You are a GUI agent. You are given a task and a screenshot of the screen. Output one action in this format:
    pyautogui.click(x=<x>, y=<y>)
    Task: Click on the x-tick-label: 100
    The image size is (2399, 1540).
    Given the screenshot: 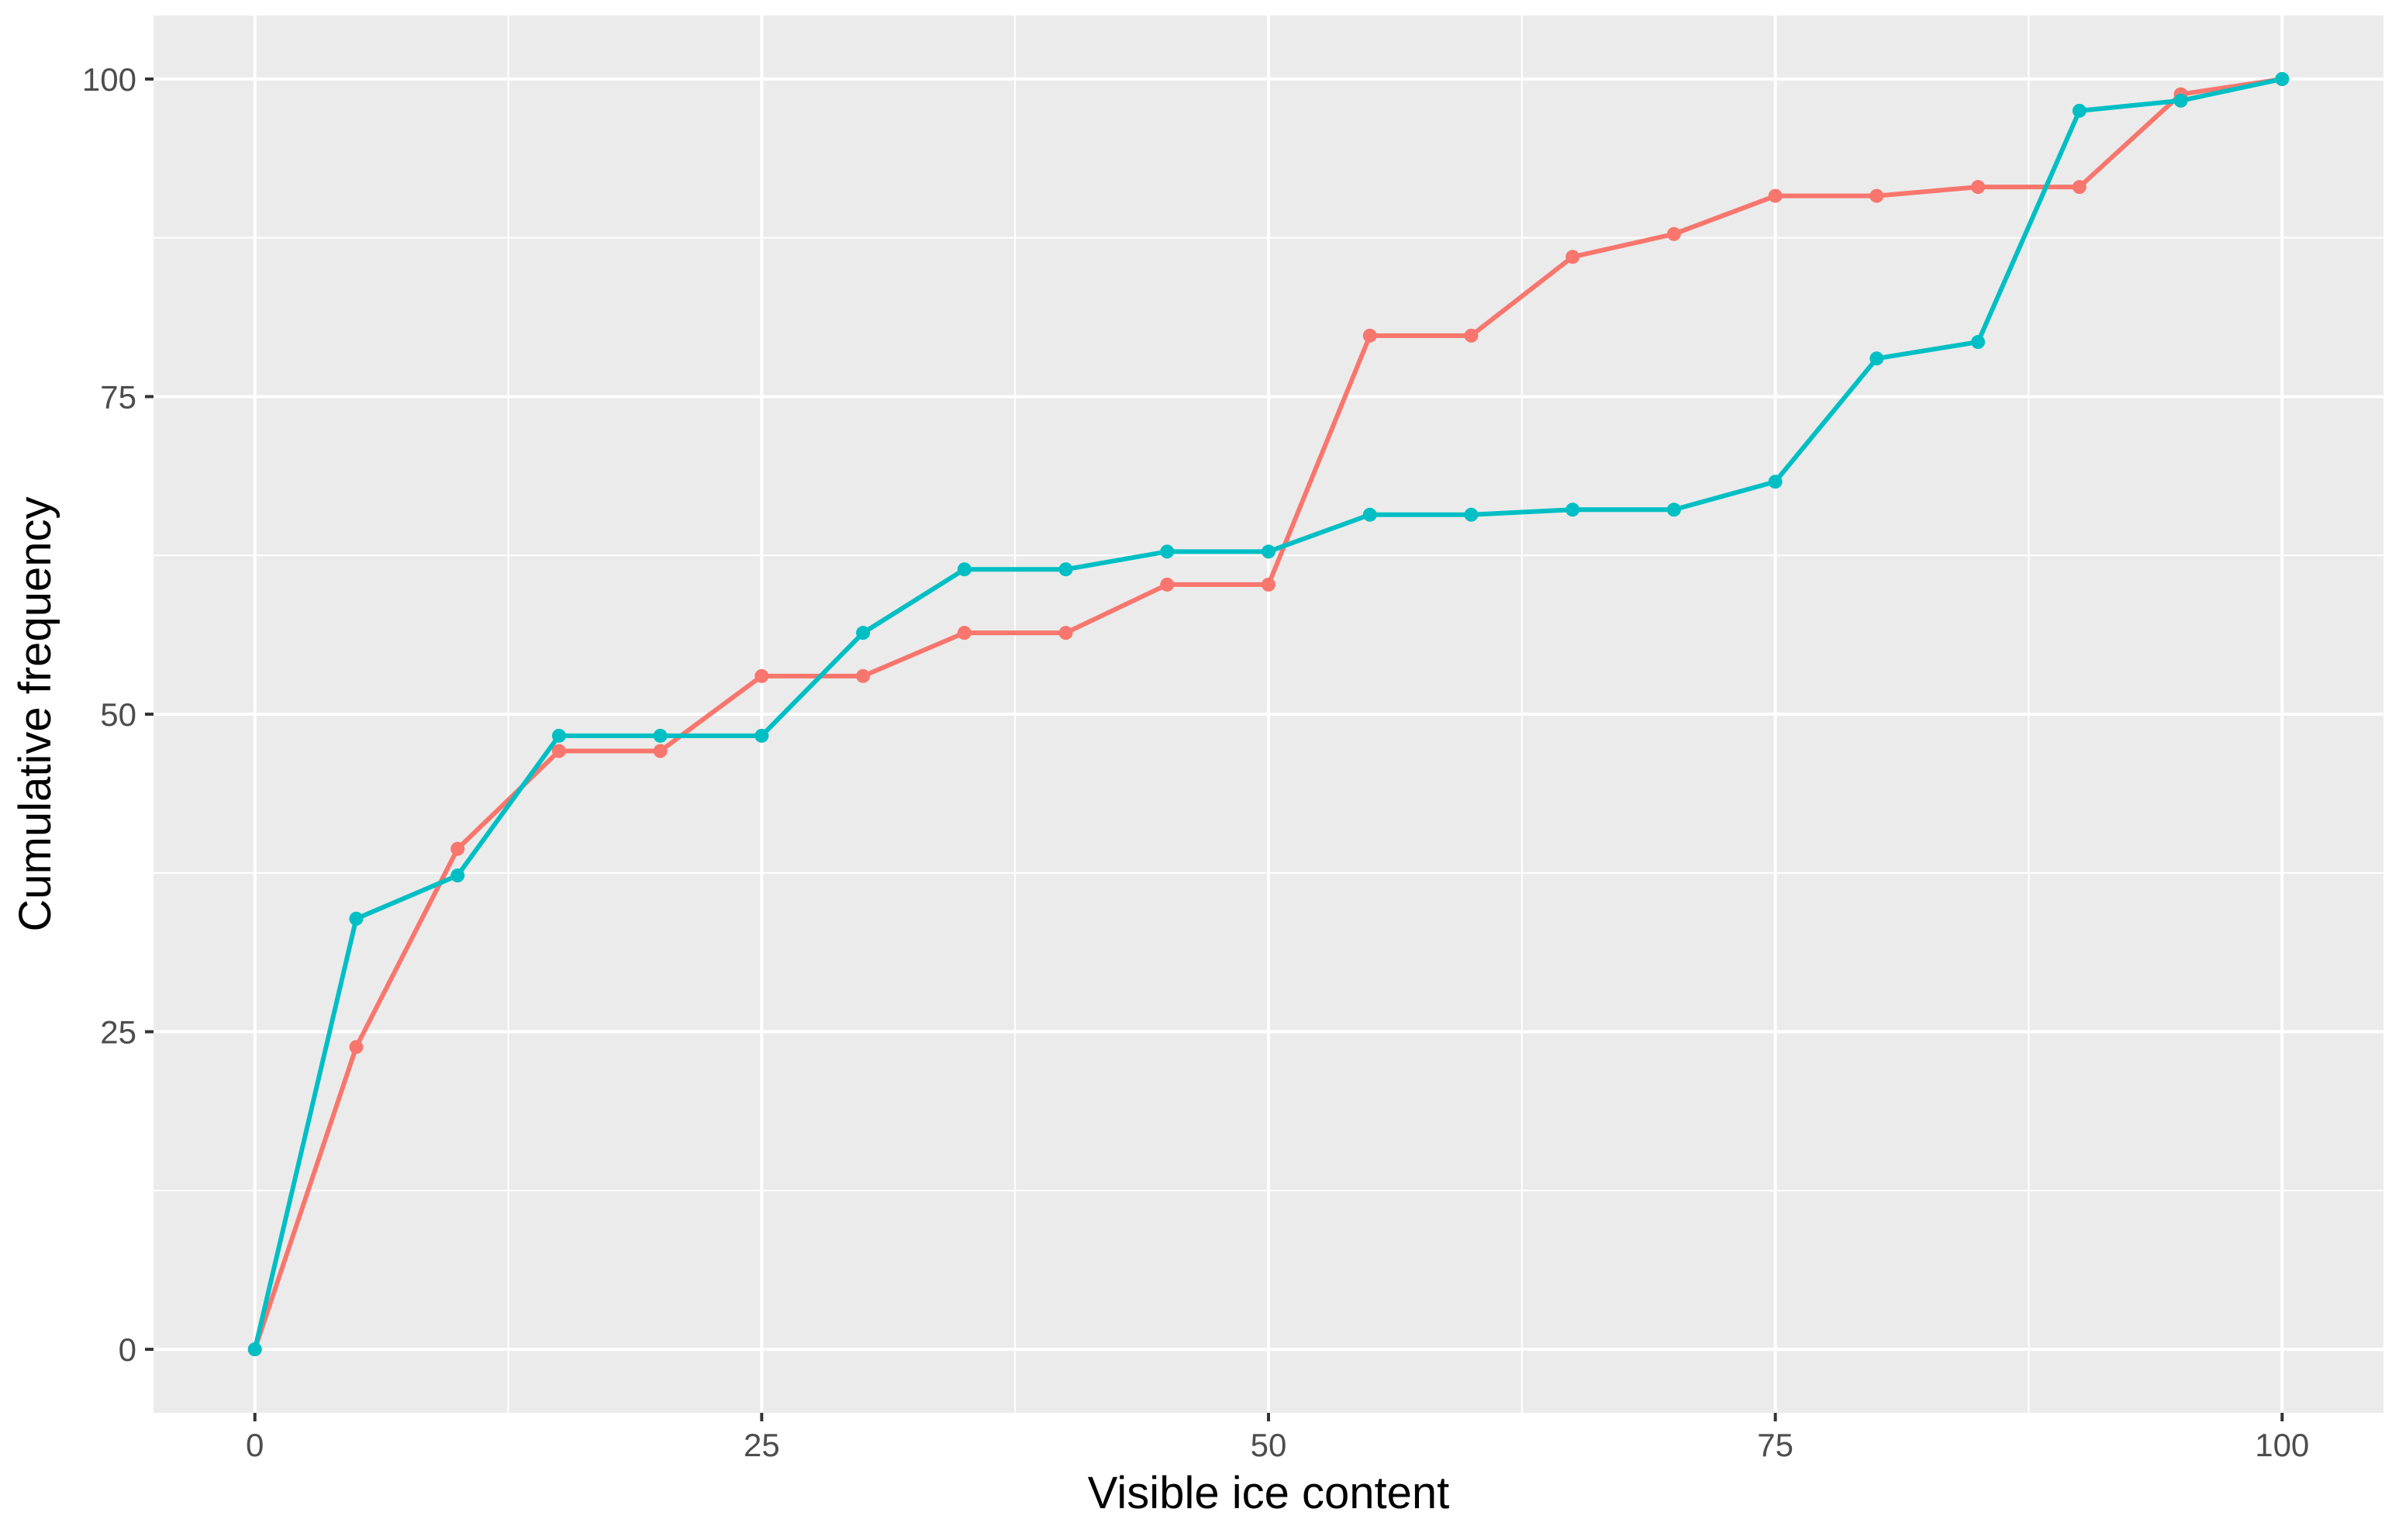 What is the action you would take?
    pyautogui.click(x=2282, y=1445)
    